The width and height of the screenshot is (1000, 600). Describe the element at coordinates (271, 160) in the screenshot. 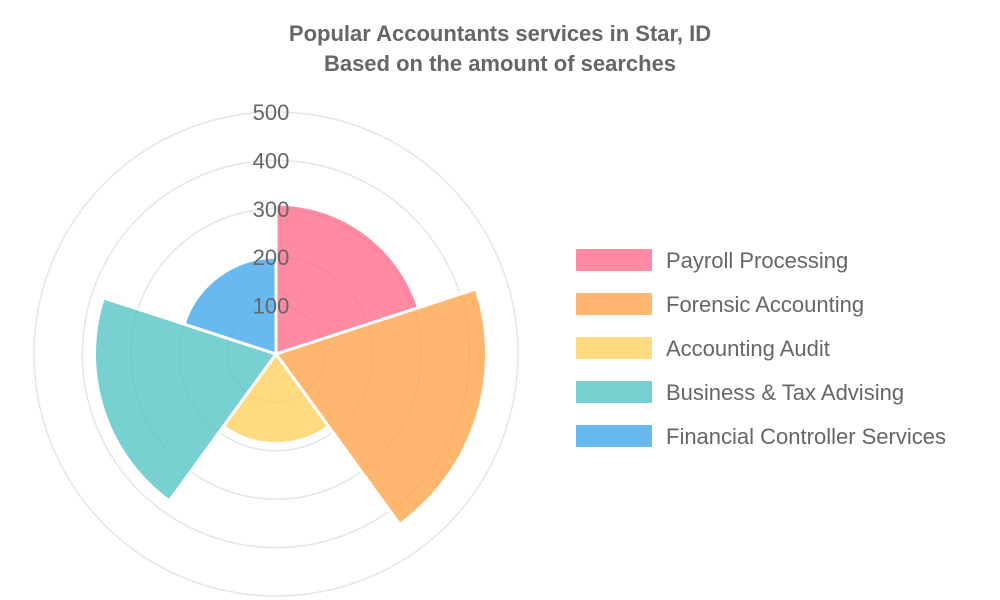

I see `tick-label-400: 400` at that location.